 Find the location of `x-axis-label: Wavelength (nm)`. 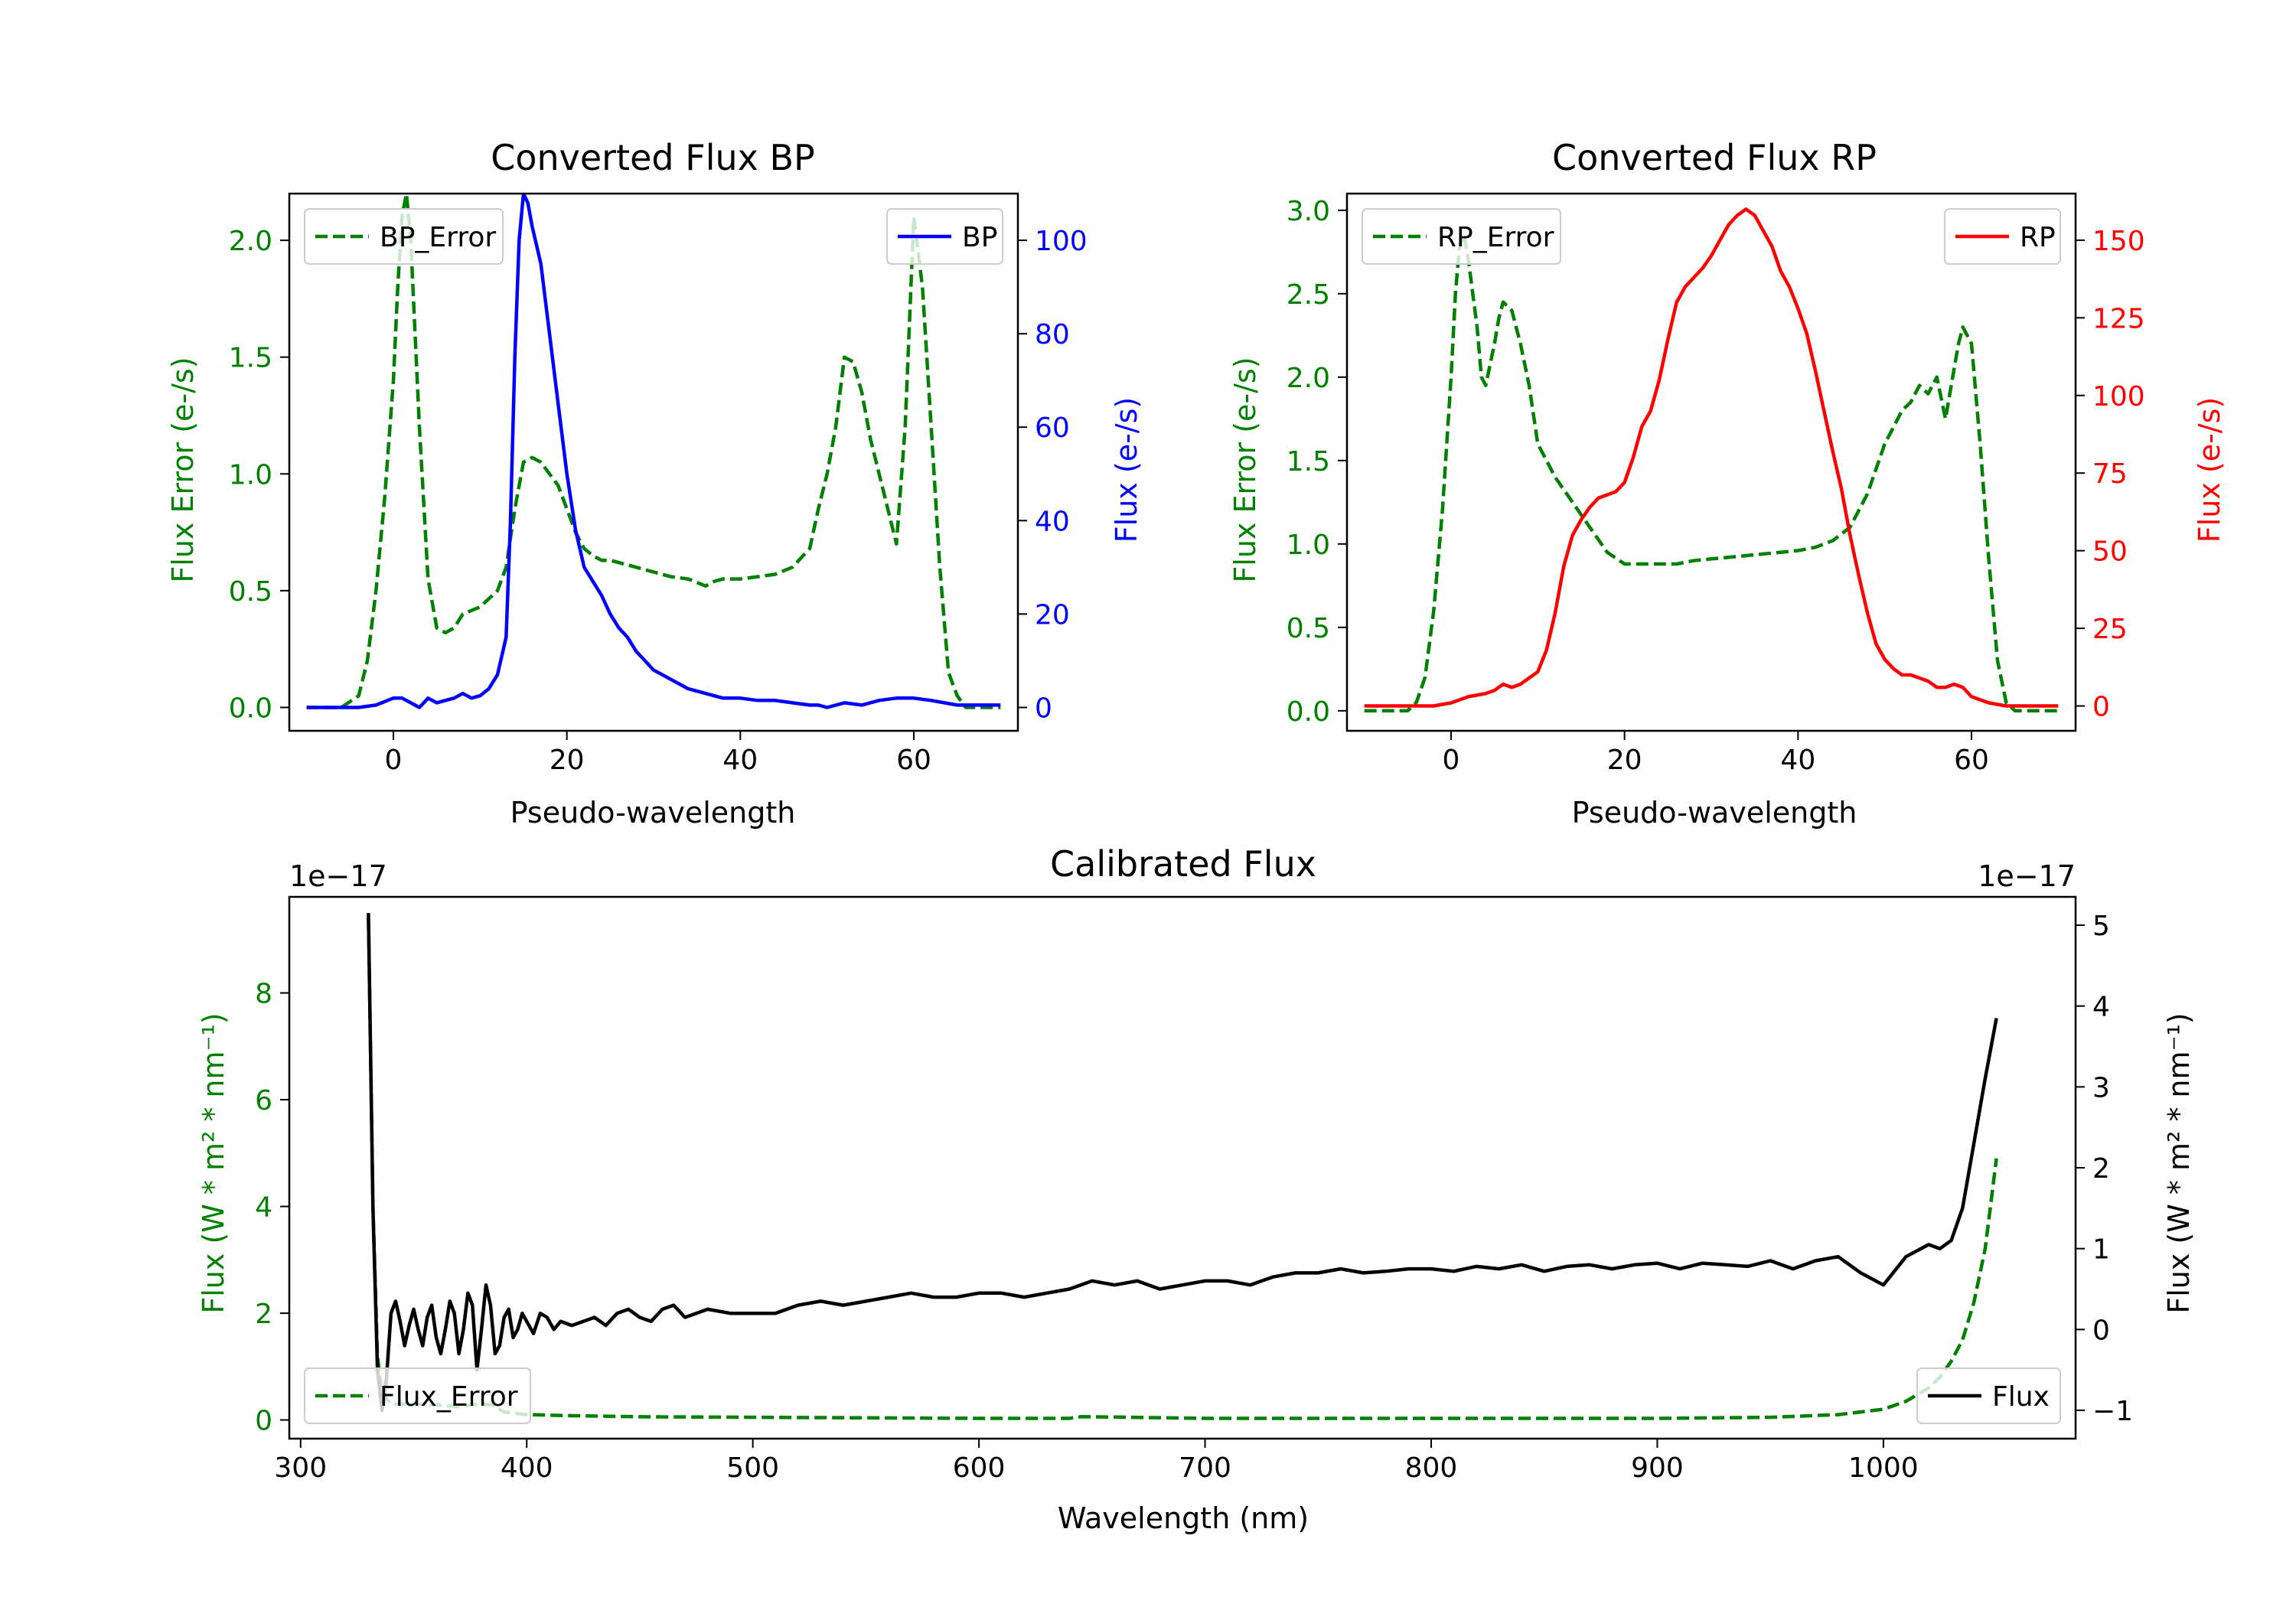

x-axis-label: Wavelength (nm) is located at coordinates (1183, 1518).